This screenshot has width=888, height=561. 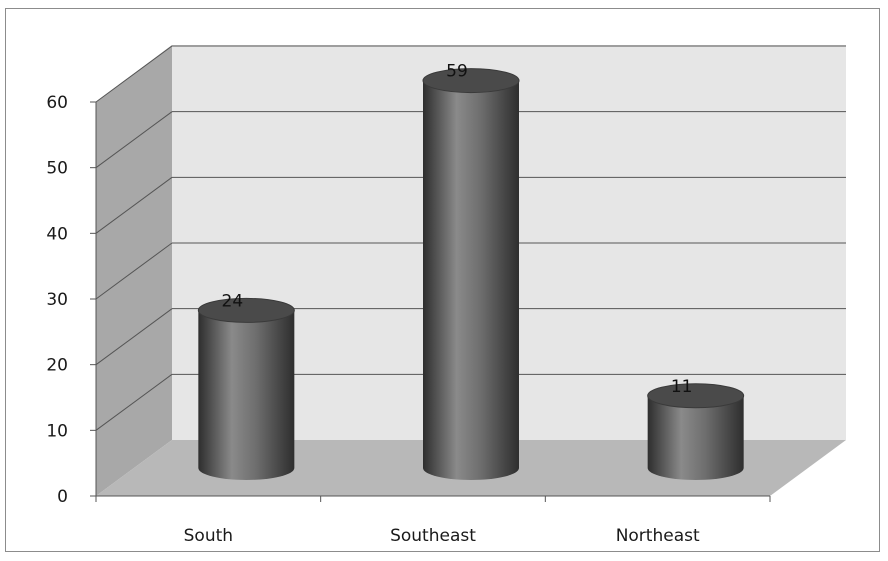 What do you see at coordinates (658, 536) in the screenshot?
I see `x-tick-label: Northeast` at bounding box center [658, 536].